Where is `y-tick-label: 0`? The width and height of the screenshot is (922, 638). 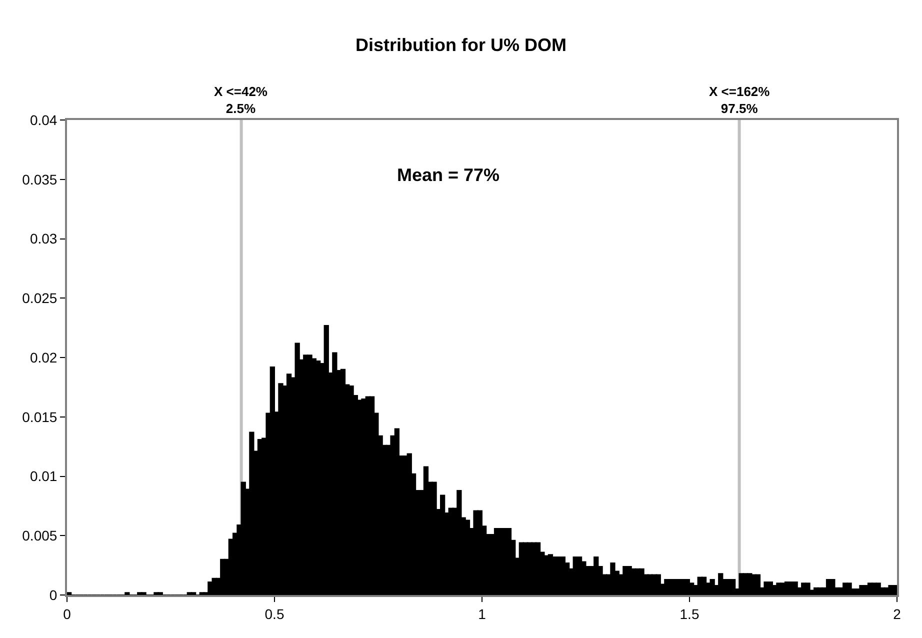 y-tick-label: 0 is located at coordinates (53, 594).